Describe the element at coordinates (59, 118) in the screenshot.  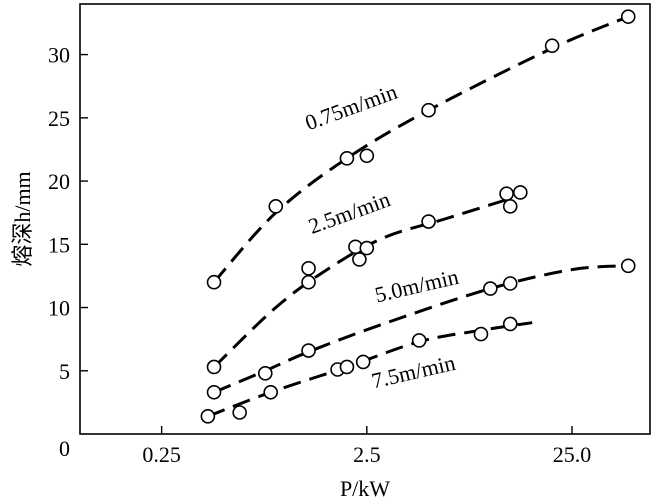
I see `y-tick-label: 25` at that location.